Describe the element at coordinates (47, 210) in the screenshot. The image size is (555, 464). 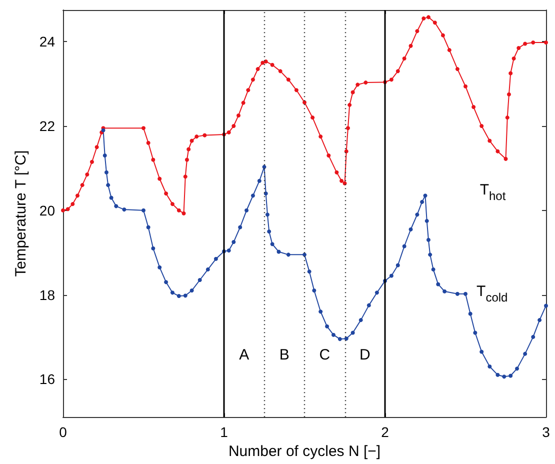
I see `y-tick-label: 20` at that location.